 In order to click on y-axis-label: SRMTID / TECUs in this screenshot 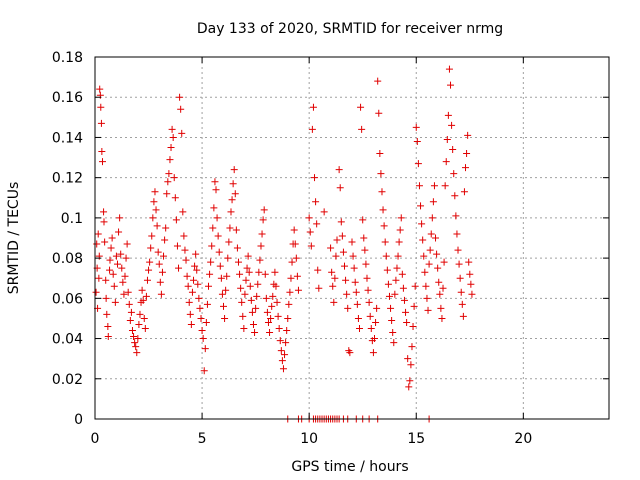, I will do `click(14, 238)`.